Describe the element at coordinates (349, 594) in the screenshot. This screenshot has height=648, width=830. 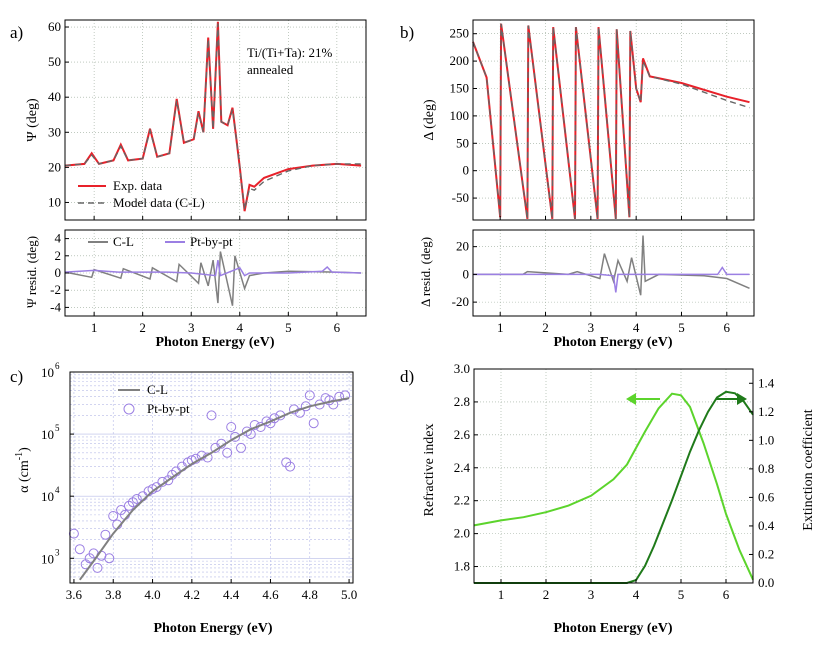
I see `x-tick-label: 5.0` at that location.